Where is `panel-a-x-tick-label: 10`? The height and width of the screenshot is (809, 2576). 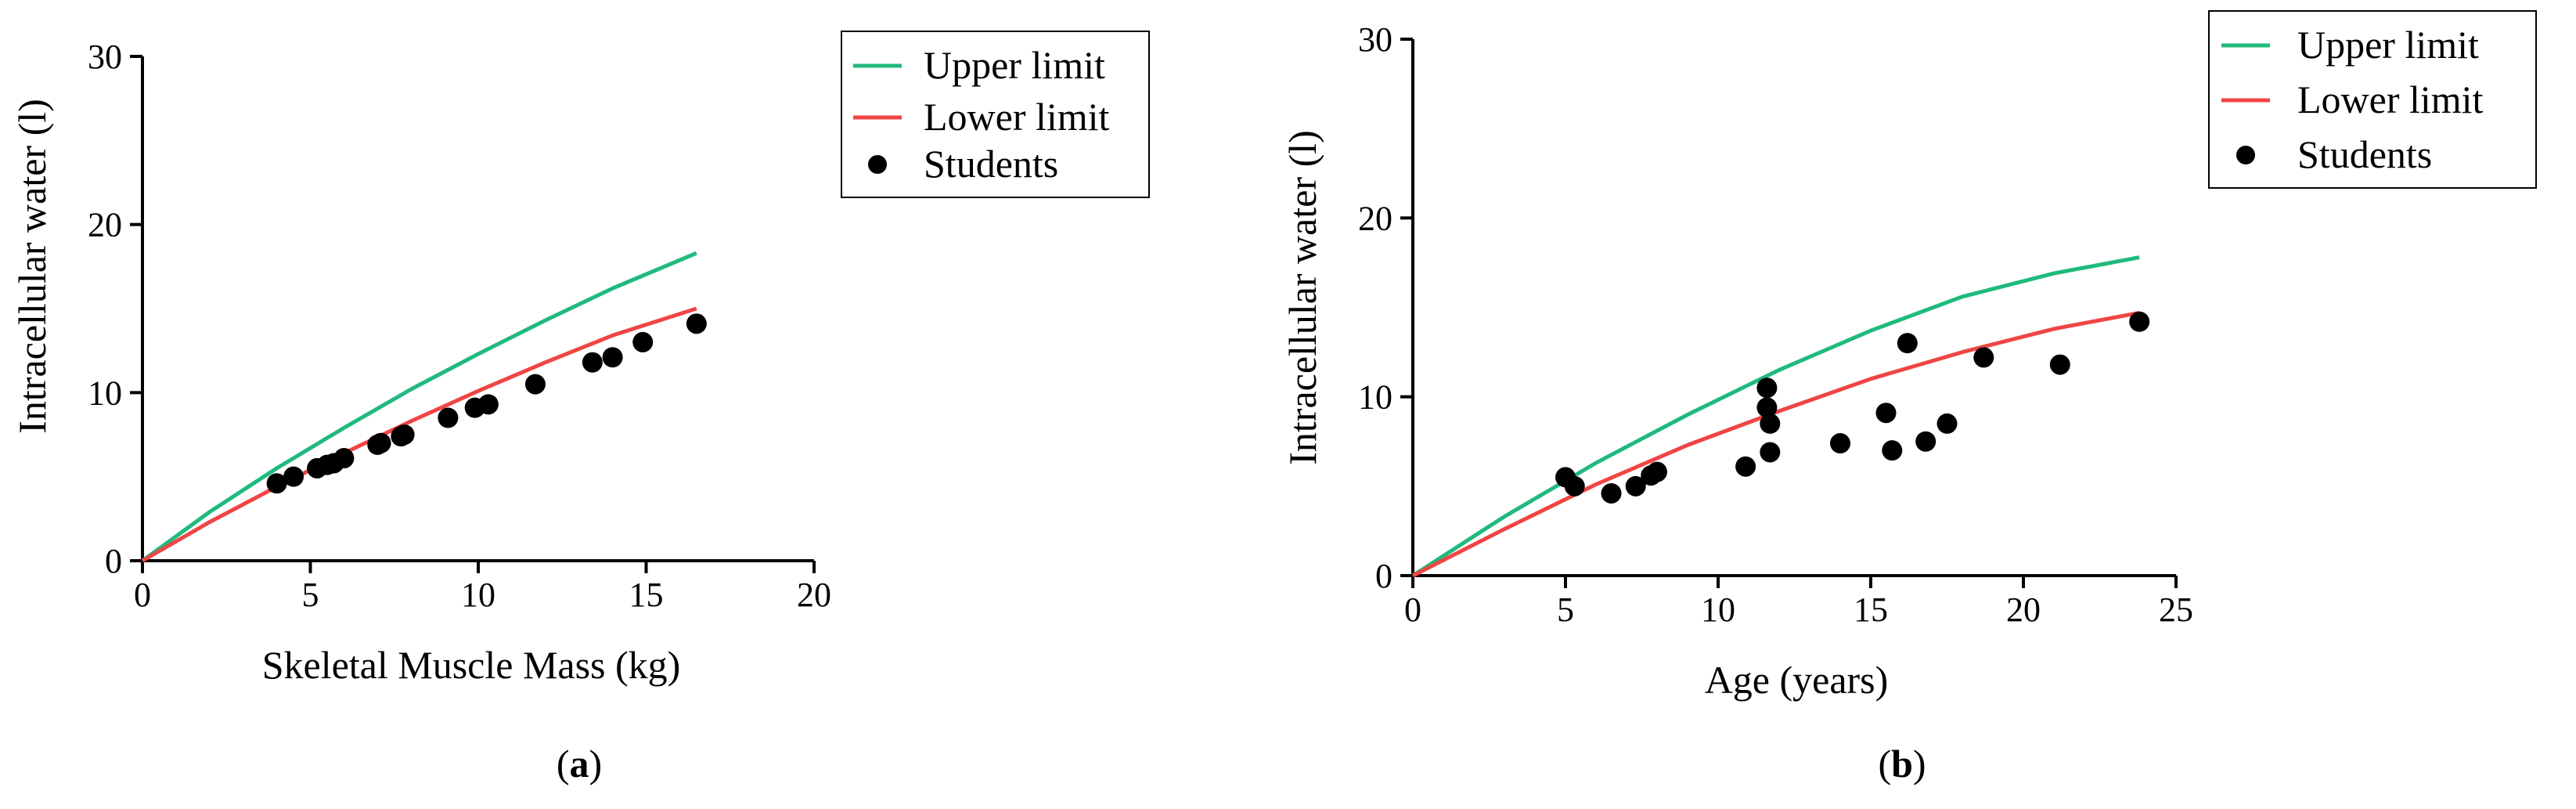
panel-a-x-tick-label: 10 is located at coordinates (478, 595).